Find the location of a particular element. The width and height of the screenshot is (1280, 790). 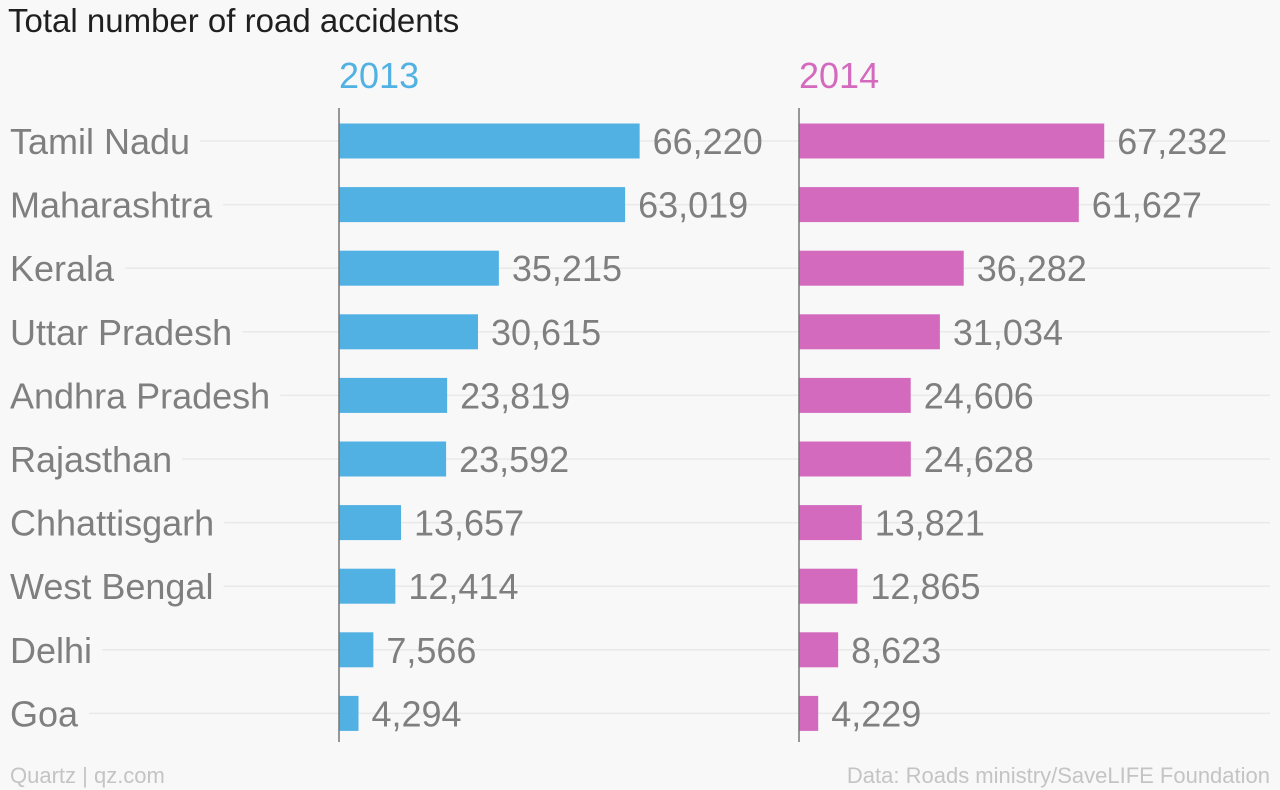

value-label-2014: 13,821 is located at coordinates (930, 523).